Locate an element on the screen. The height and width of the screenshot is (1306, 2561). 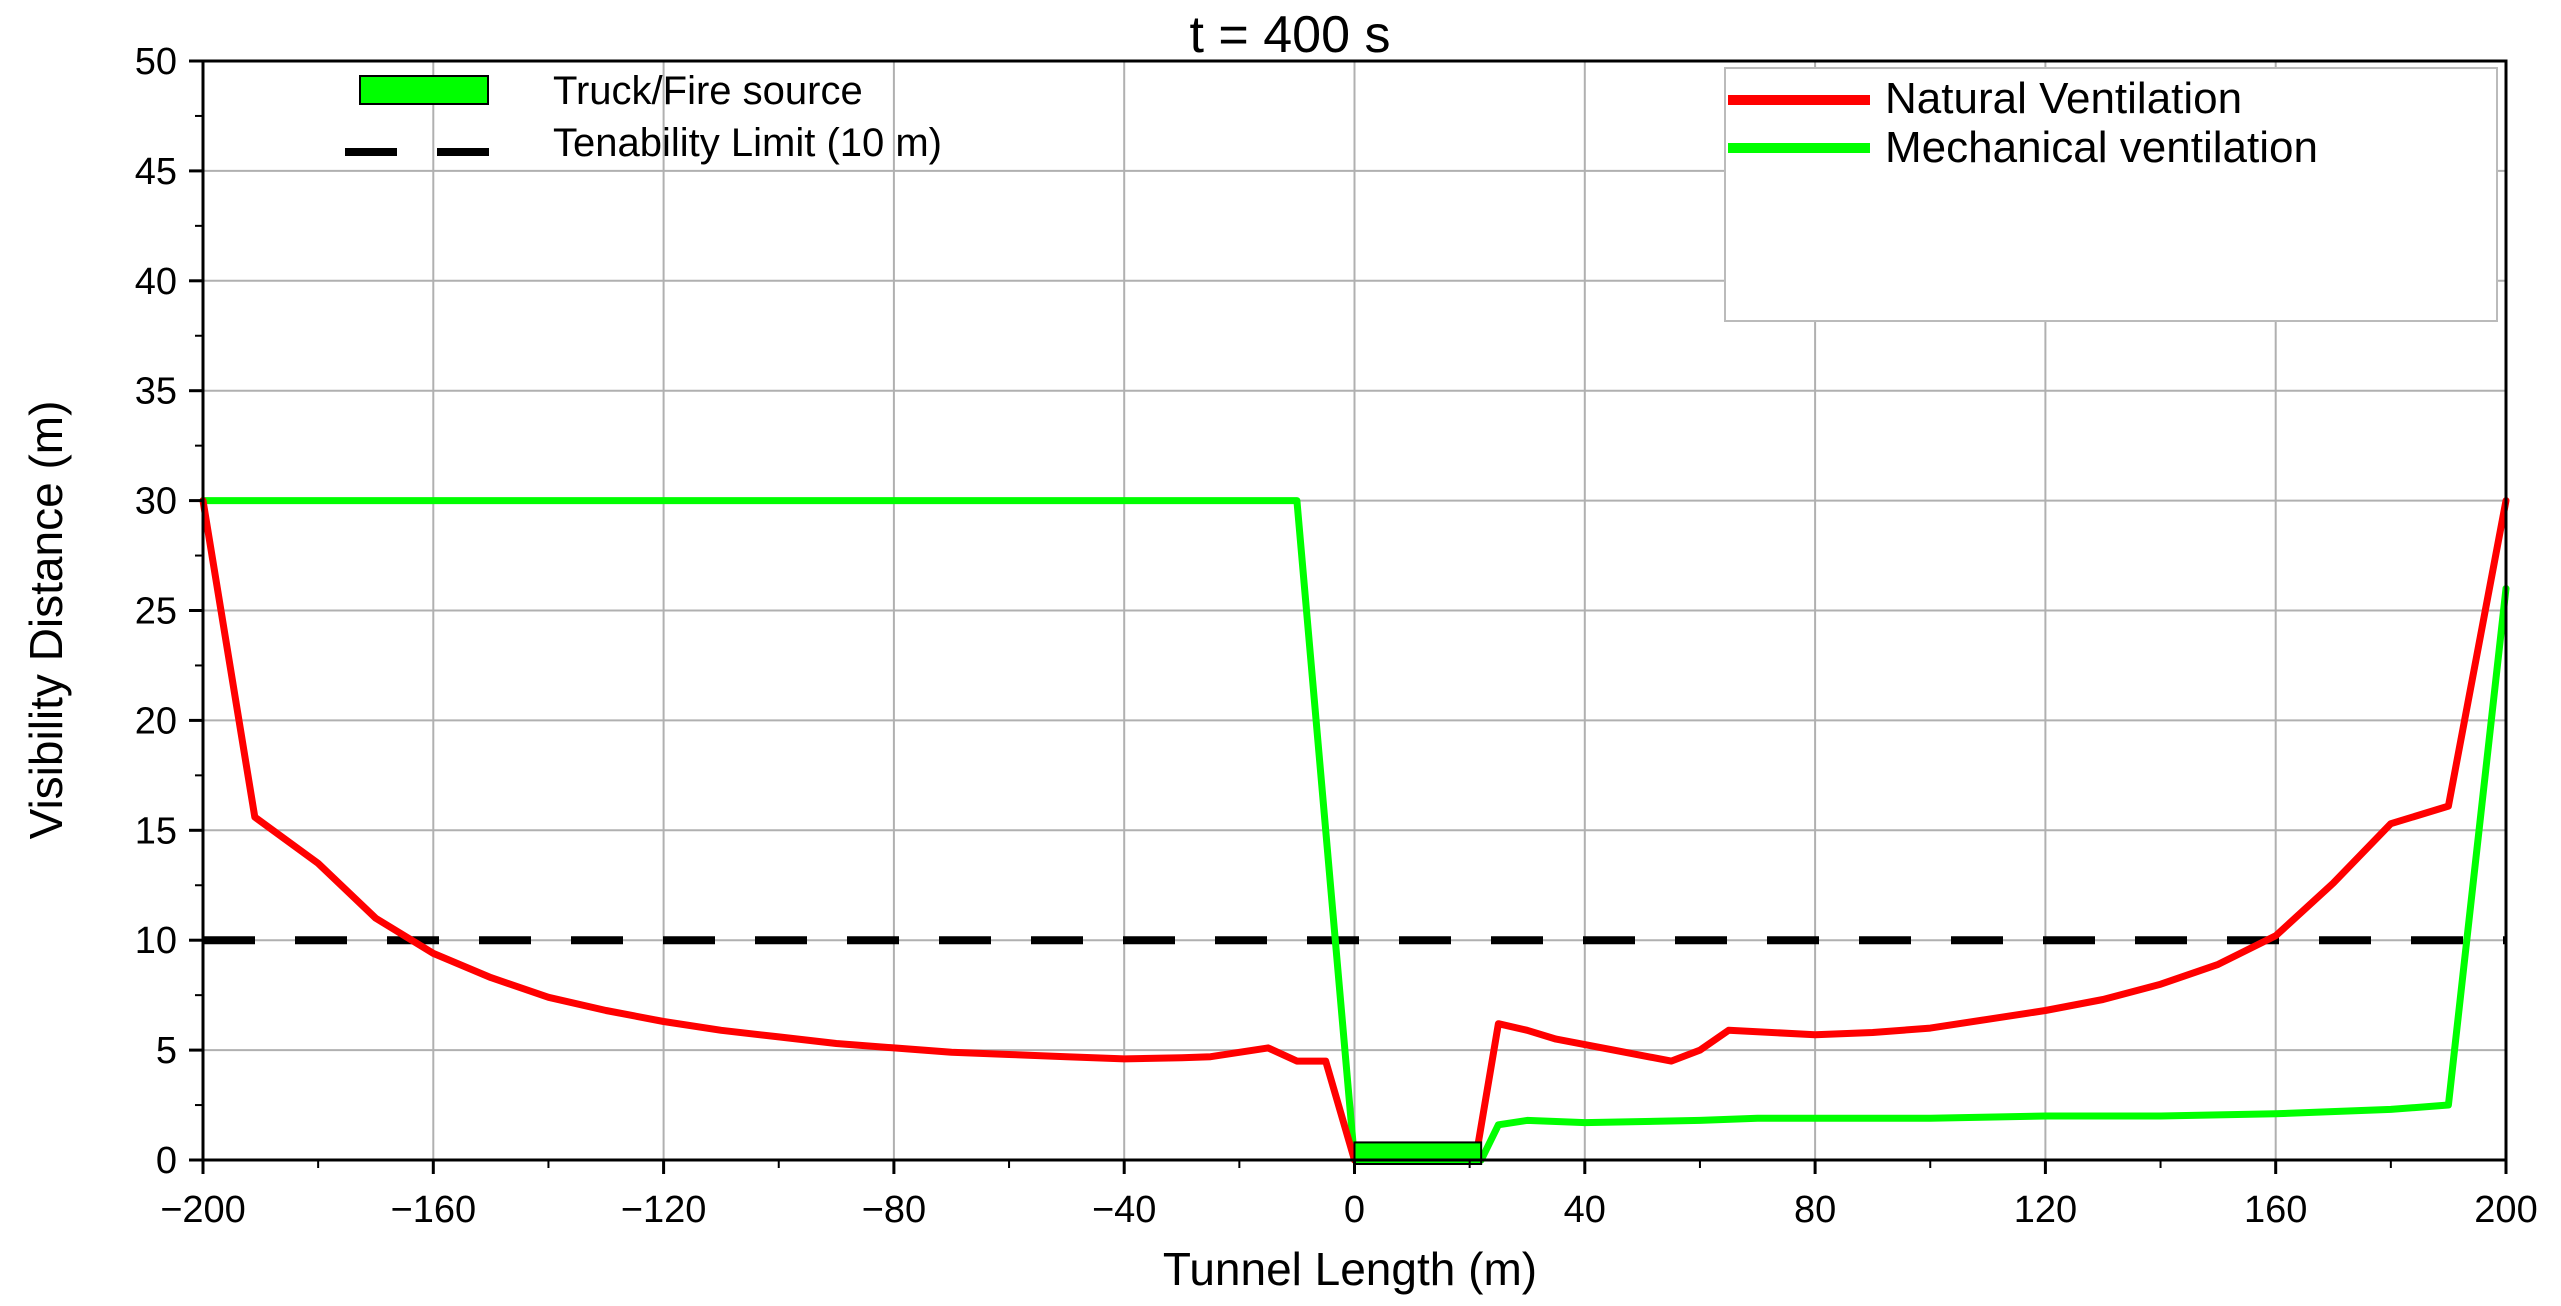
x-tick-label: 200 is located at coordinates (2505, 1210).